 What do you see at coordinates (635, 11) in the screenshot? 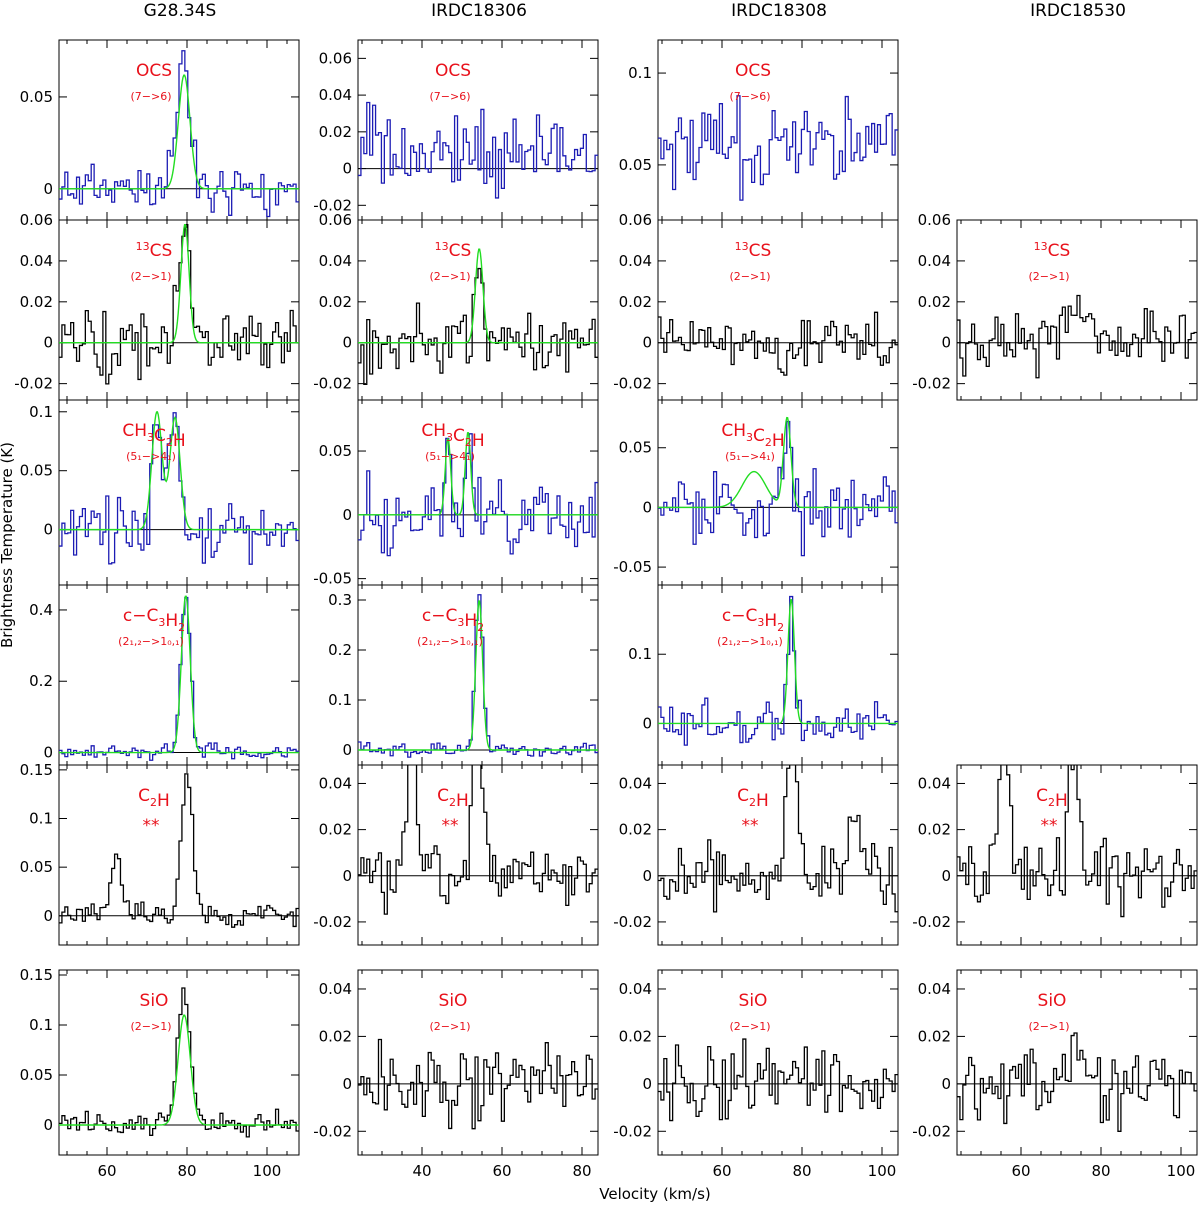
I see `column-titles: G28.34S IRDC18306 IRDC18308 IRDC18530` at bounding box center [635, 11].